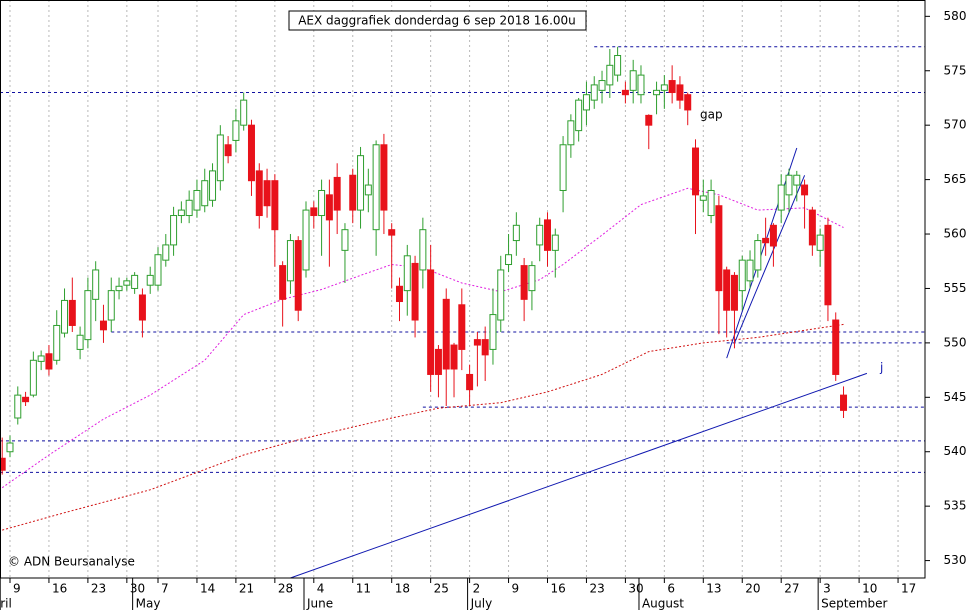  What do you see at coordinates (319, 603) in the screenshot?
I see `month-label: June` at bounding box center [319, 603].